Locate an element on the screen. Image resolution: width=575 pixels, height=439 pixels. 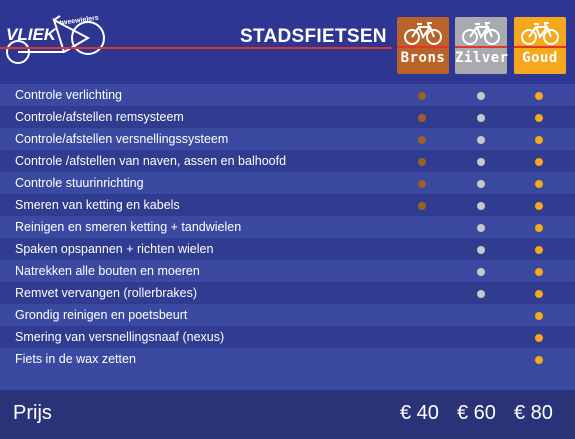
price-brons: € 40 is located at coordinates (419, 413).